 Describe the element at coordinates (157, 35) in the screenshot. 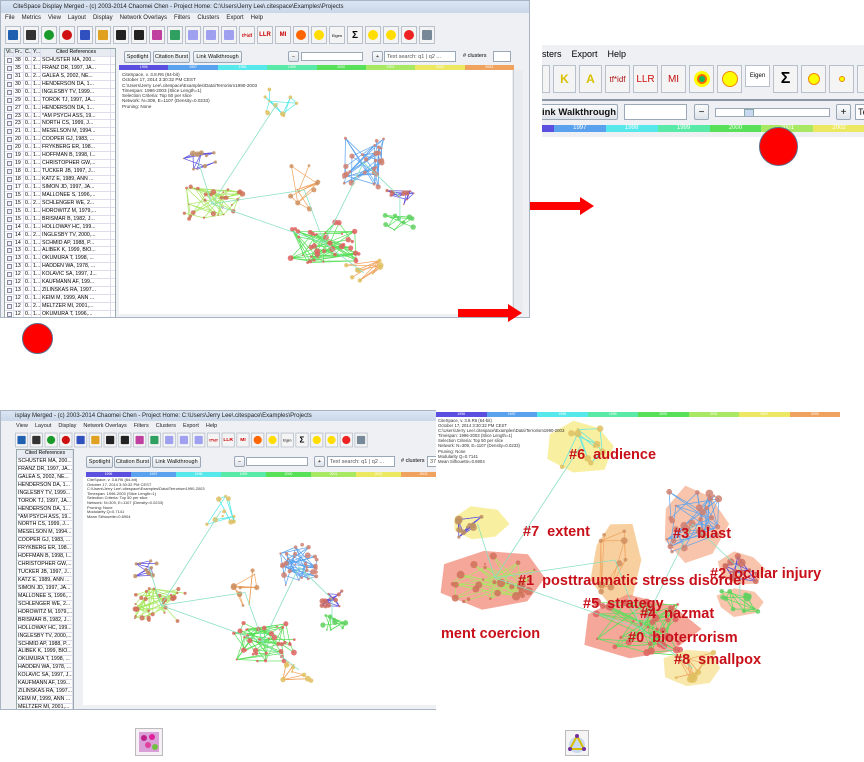

I see `cluster-purple-icon` at that location.